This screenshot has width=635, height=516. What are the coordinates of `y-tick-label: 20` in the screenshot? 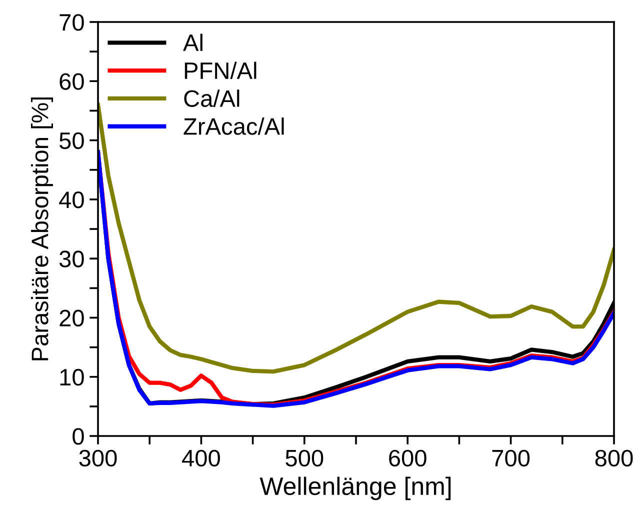 It's located at (72, 318).